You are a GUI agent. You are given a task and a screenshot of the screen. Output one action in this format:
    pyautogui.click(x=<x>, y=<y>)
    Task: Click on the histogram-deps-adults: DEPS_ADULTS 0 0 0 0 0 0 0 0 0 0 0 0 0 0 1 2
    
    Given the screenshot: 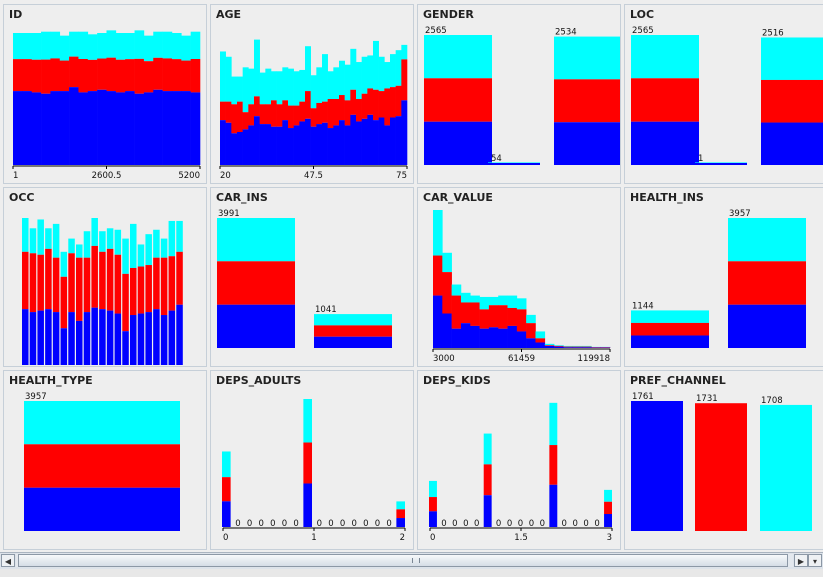 What is the action you would take?
    pyautogui.click(x=312, y=460)
    